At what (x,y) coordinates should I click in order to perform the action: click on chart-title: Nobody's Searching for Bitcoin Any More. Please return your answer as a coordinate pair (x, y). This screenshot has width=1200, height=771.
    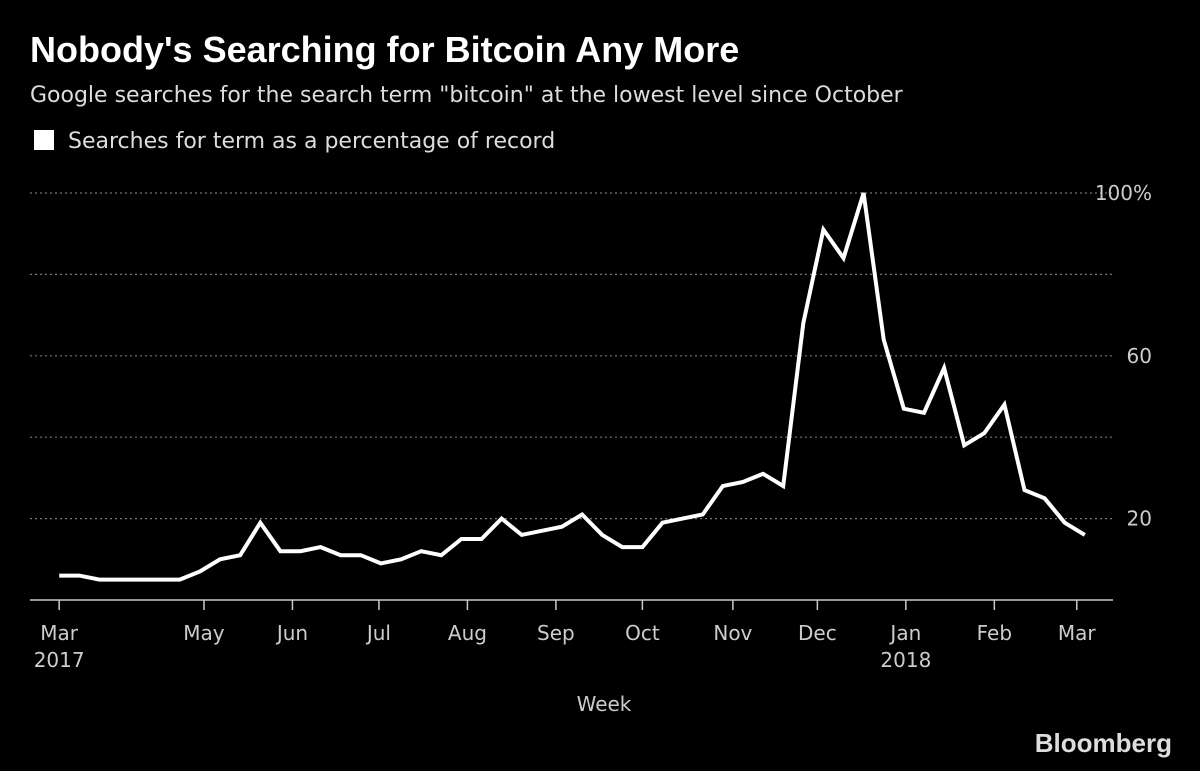
    Looking at the image, I should click on (384, 49).